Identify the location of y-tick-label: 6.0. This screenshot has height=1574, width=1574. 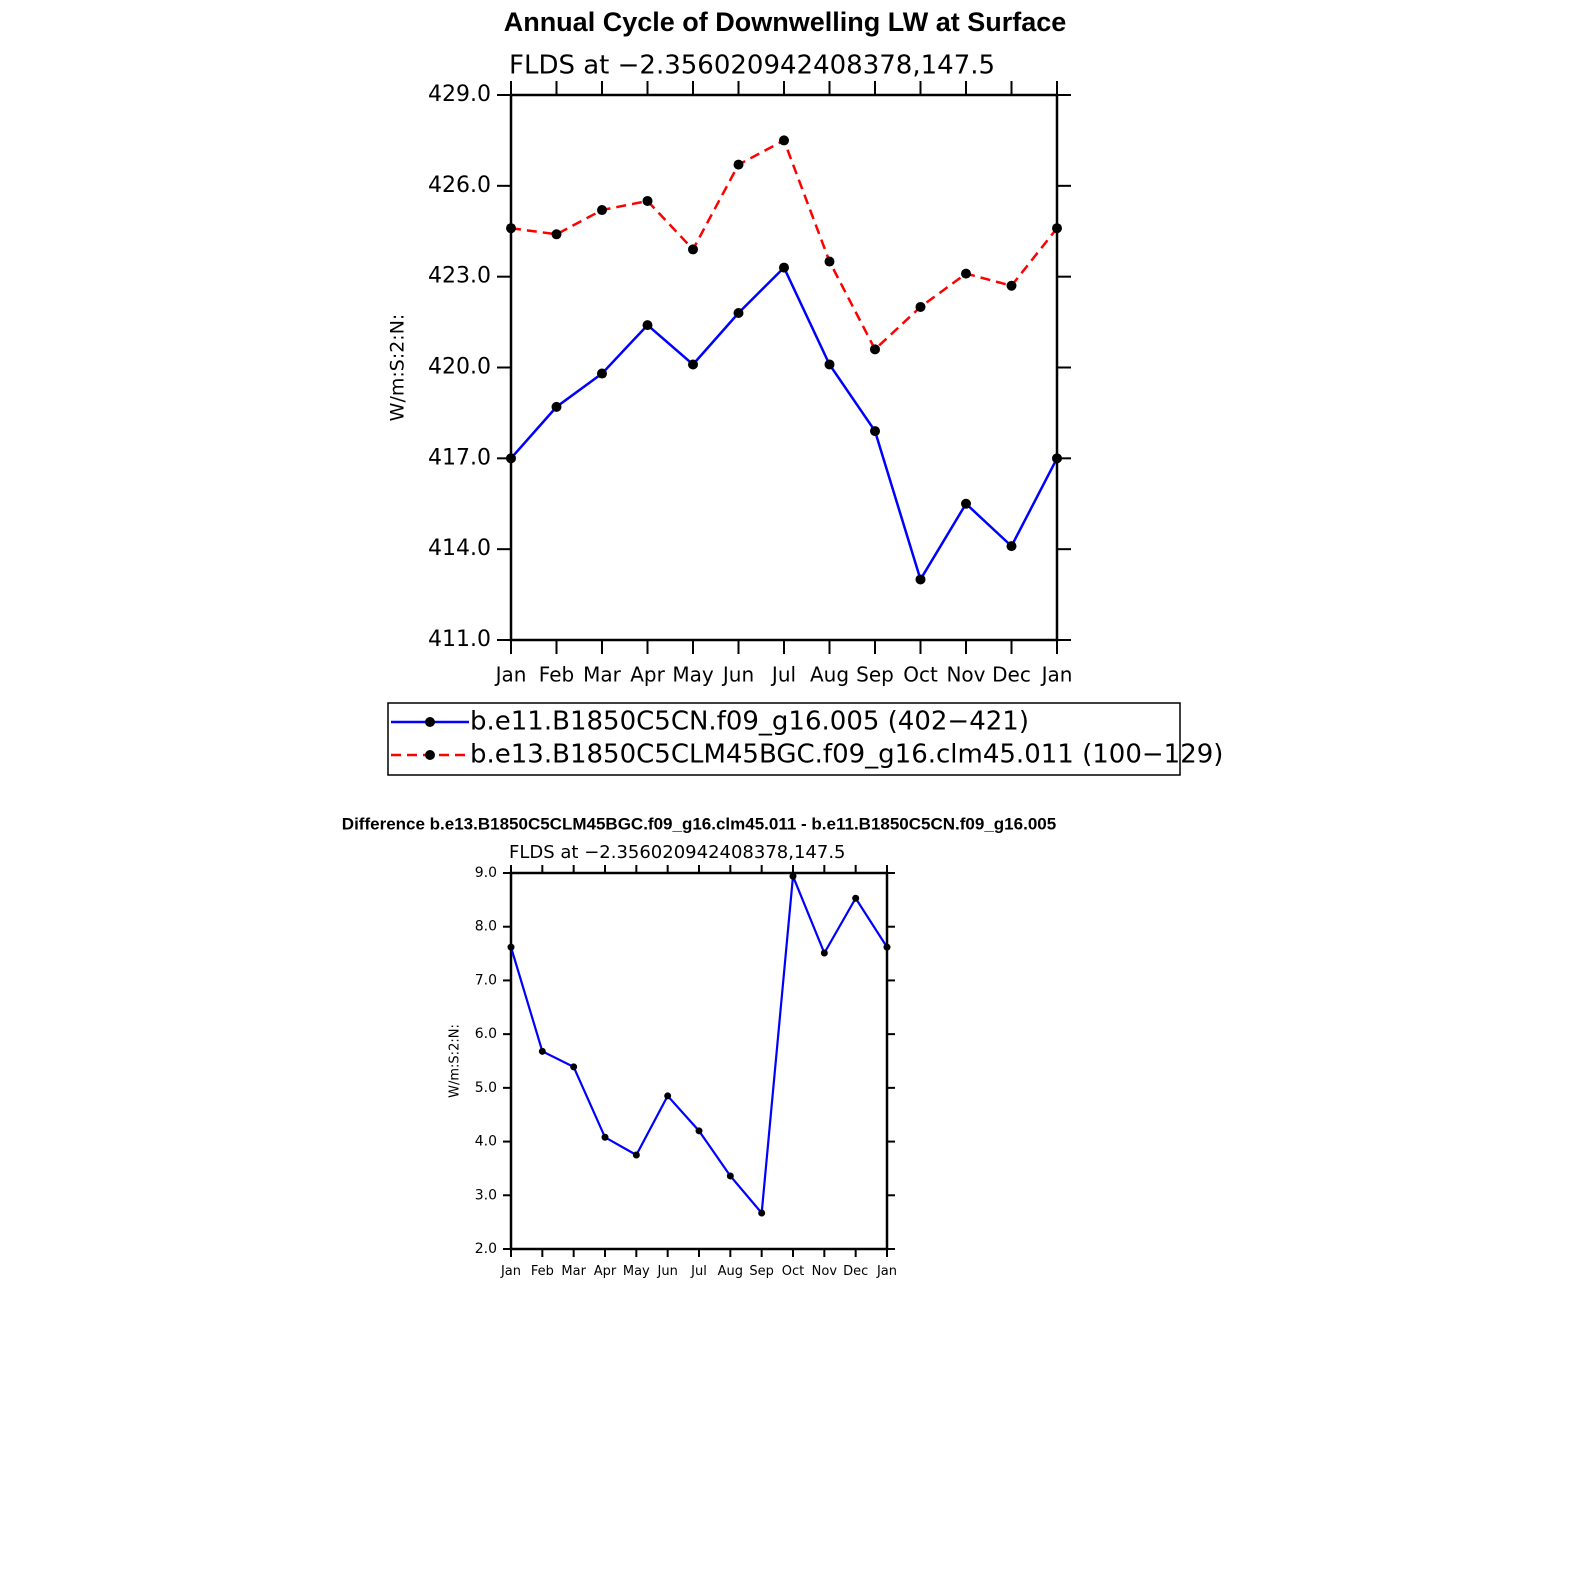
(486, 1034).